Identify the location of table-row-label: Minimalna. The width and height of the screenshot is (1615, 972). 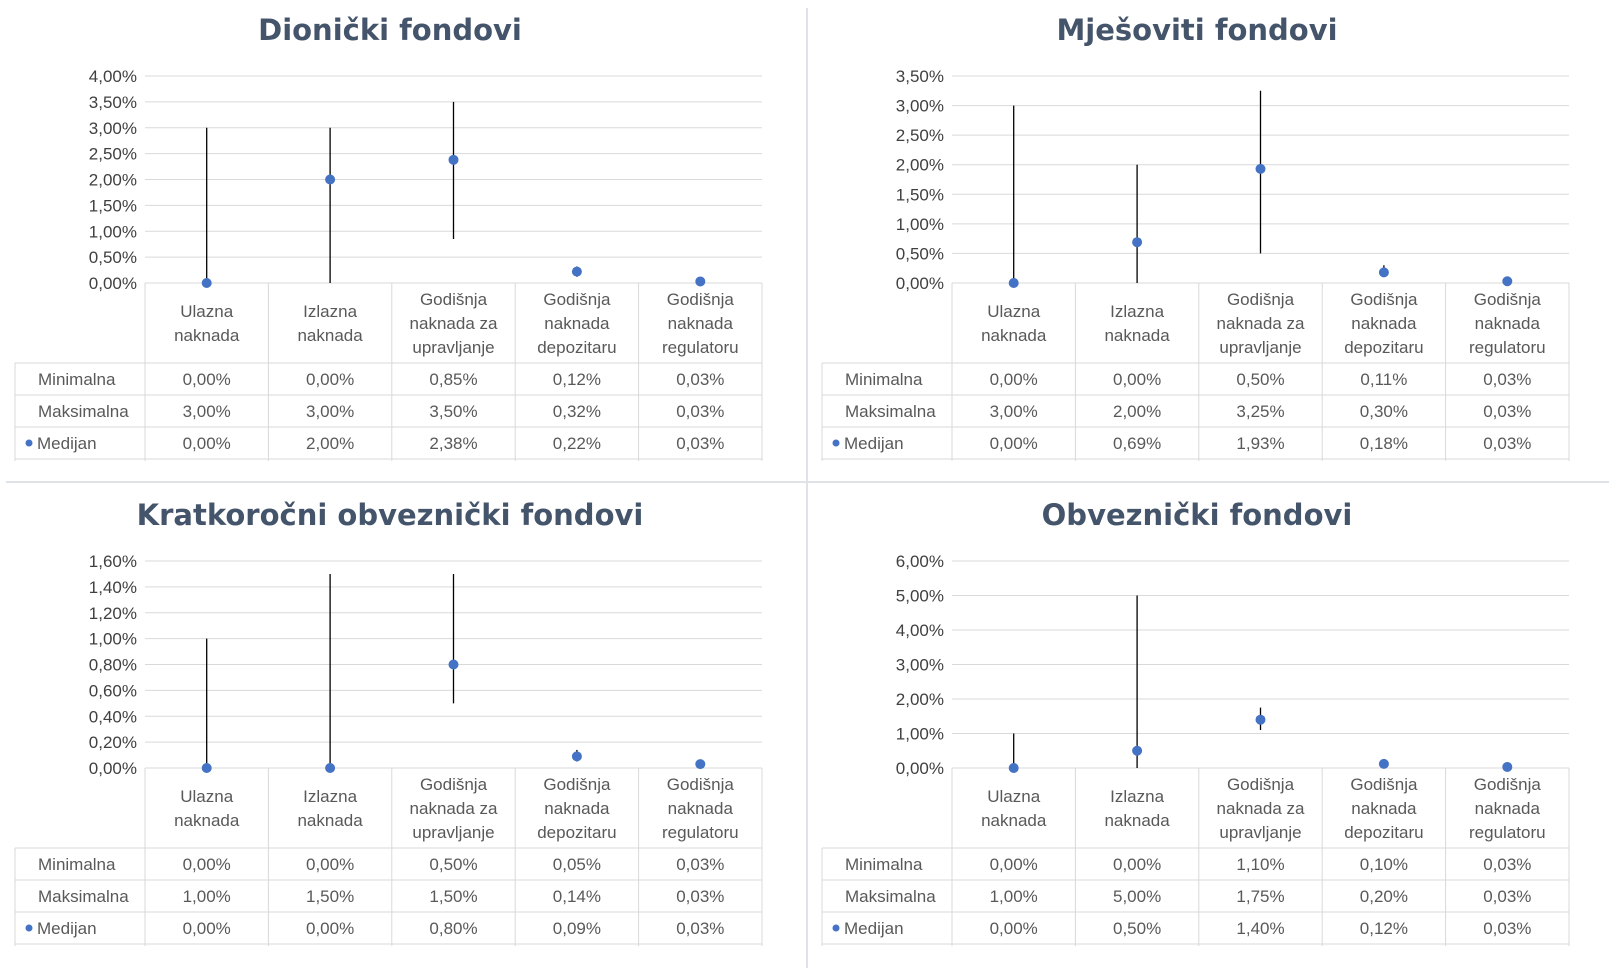
(77, 864).